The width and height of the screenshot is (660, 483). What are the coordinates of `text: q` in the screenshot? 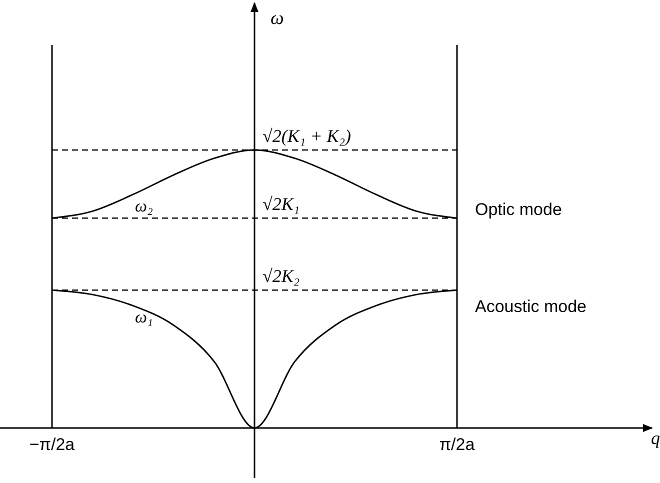 It's located at (655, 438).